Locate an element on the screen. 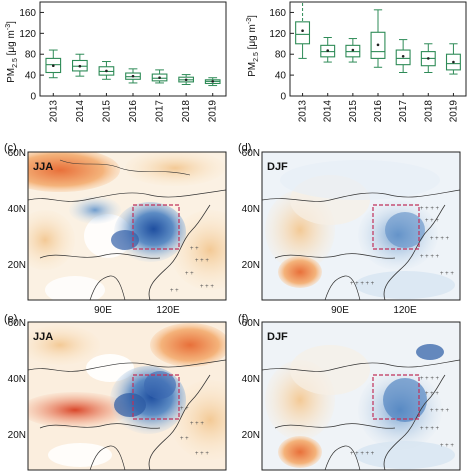 This screenshot has height=474, width=474. map-frame-e is located at coordinates (127, 396).